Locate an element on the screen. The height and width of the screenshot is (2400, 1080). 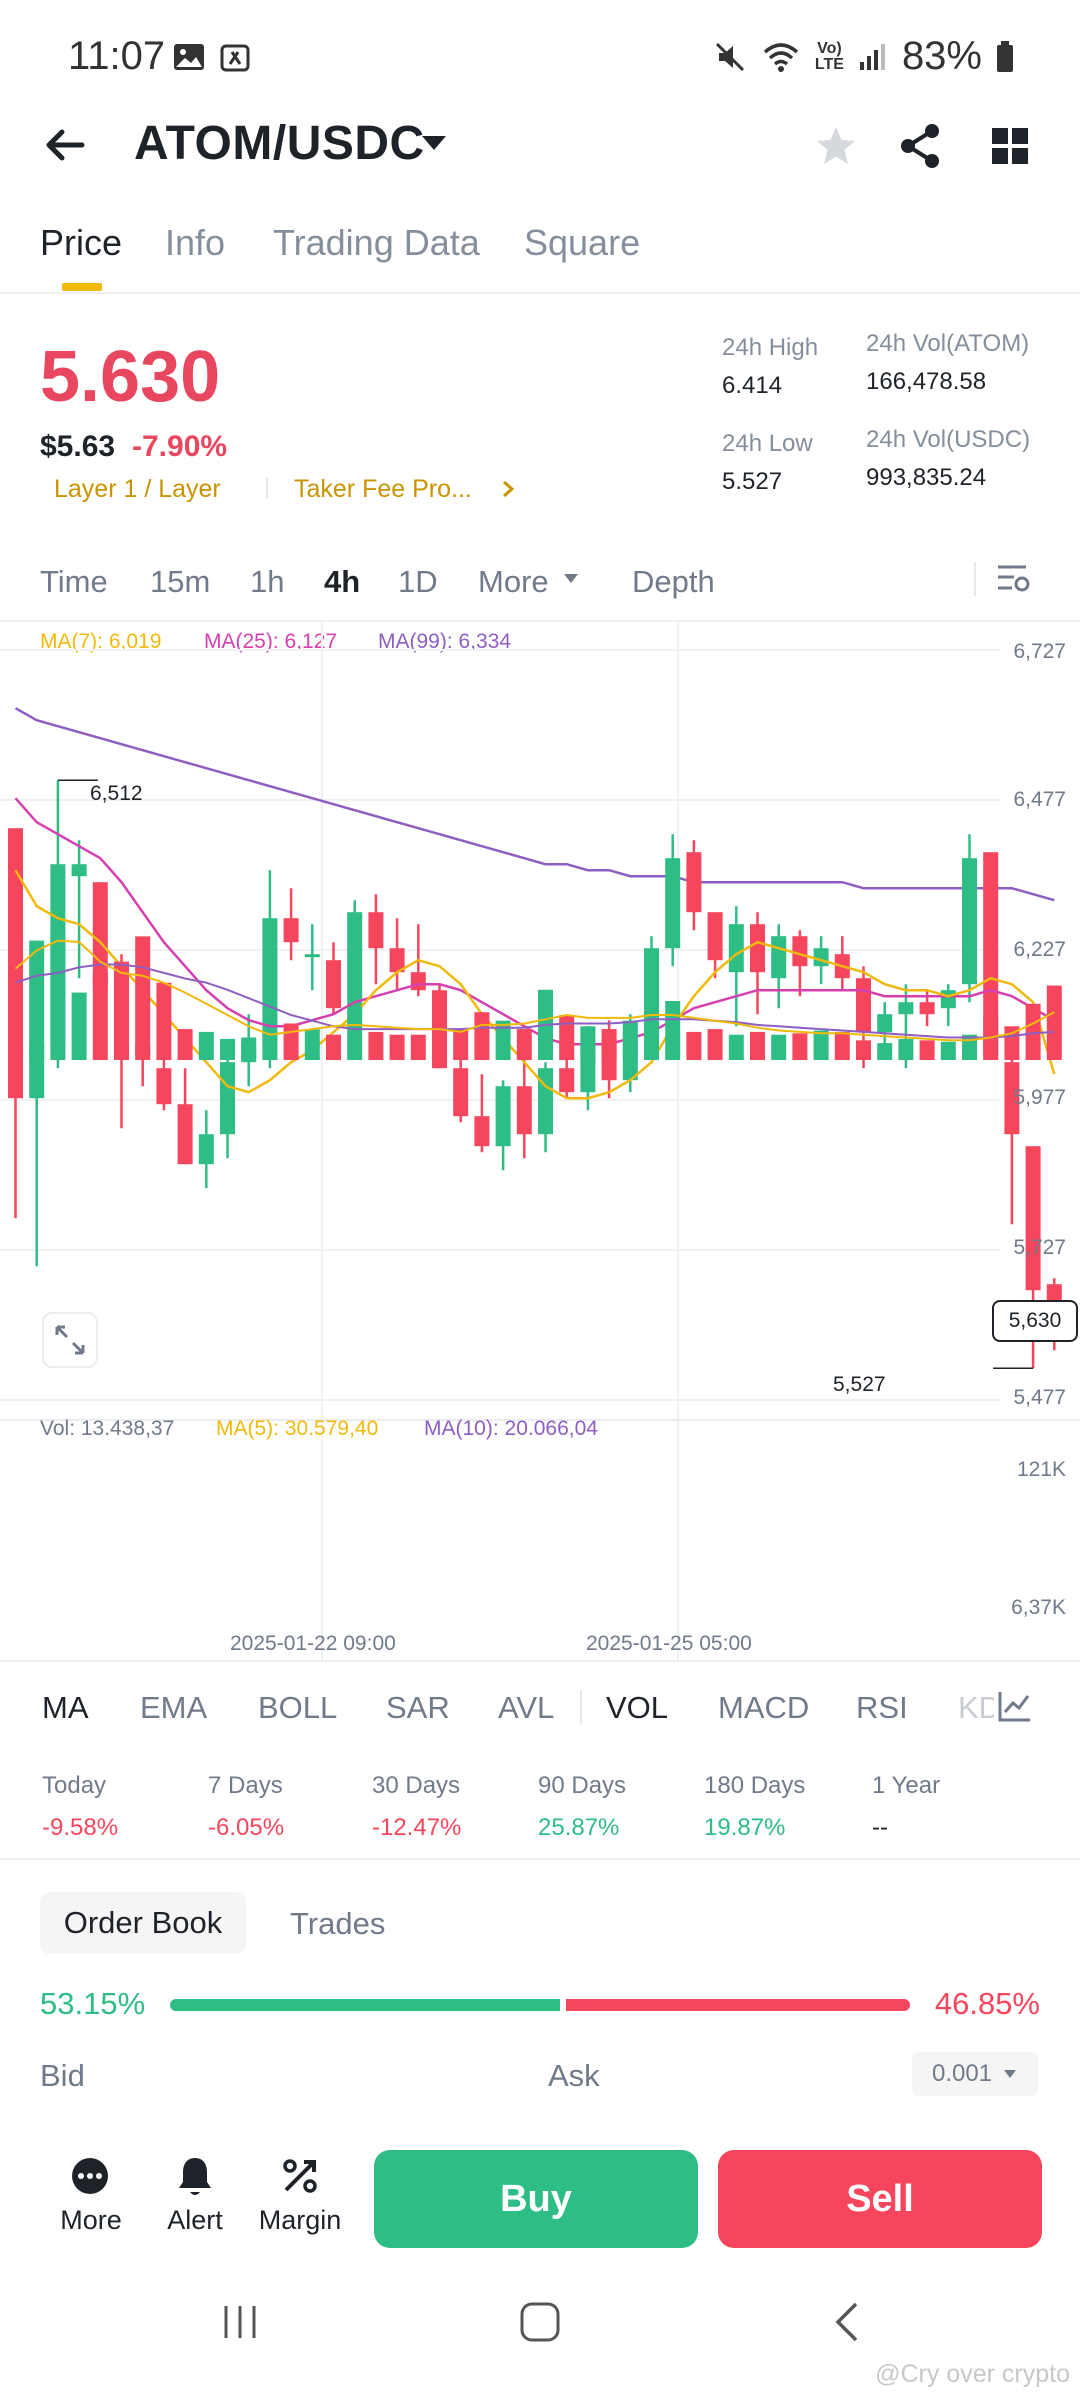
ma99-line is located at coordinates (534, 804).